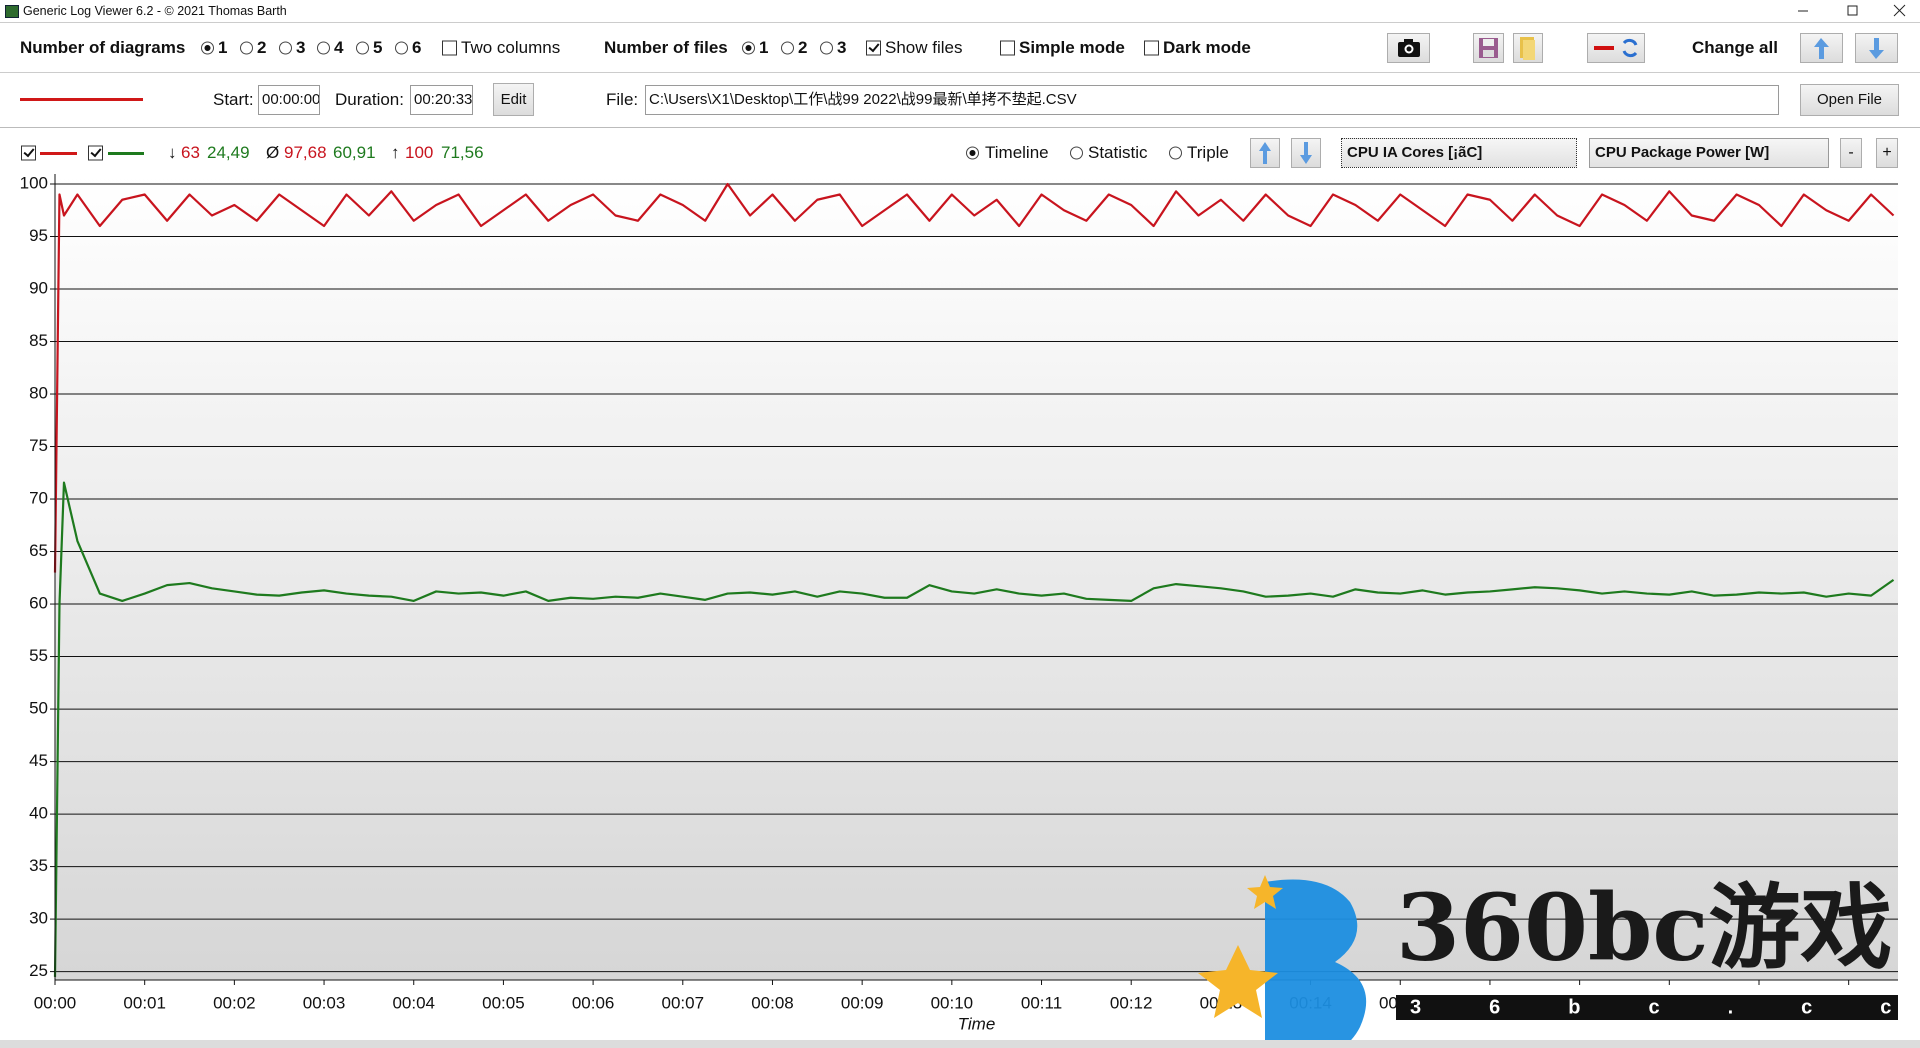  I want to click on remove-button: -, so click(1851, 153).